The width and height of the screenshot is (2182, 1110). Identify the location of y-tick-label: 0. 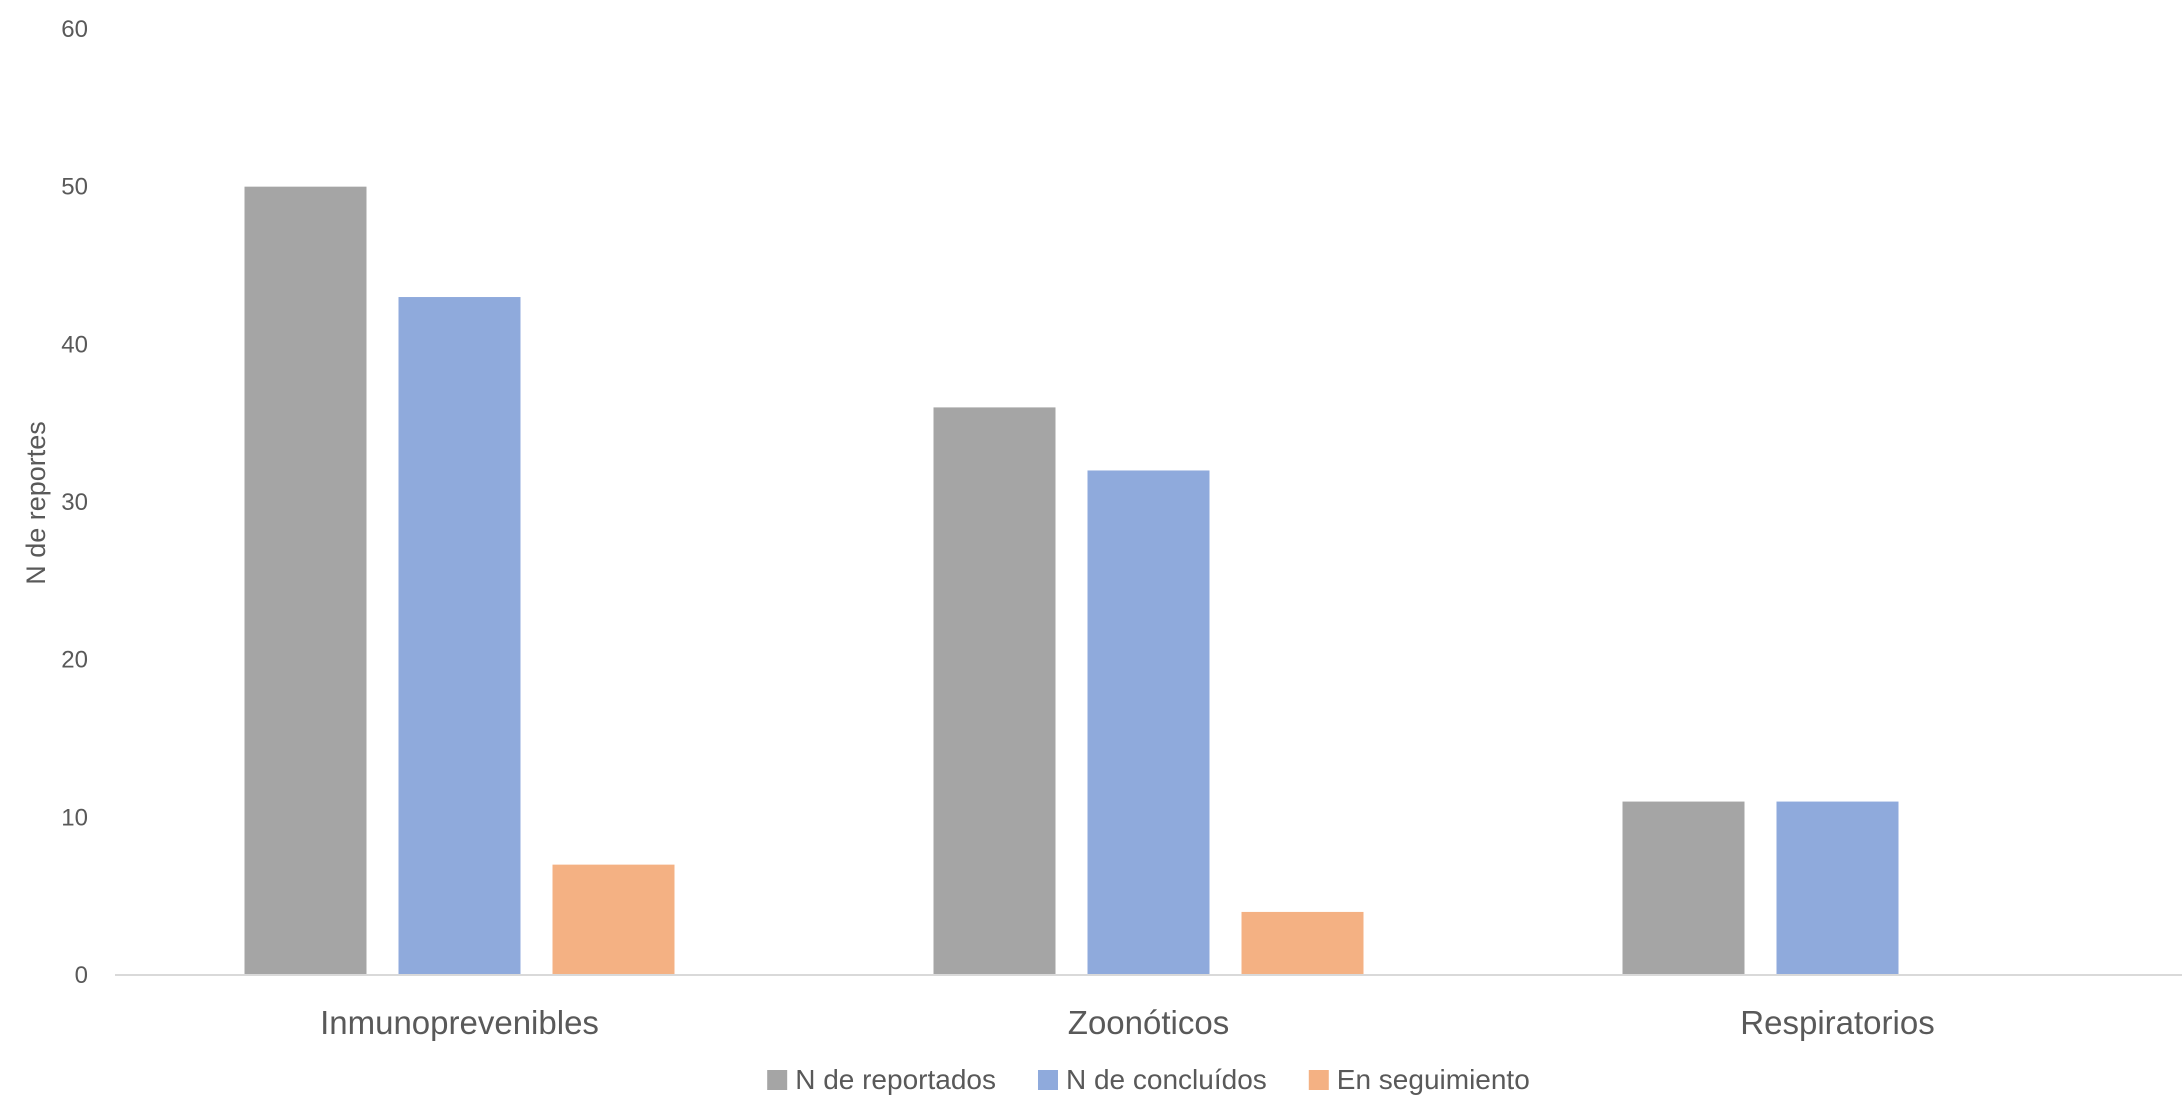
(81, 975).